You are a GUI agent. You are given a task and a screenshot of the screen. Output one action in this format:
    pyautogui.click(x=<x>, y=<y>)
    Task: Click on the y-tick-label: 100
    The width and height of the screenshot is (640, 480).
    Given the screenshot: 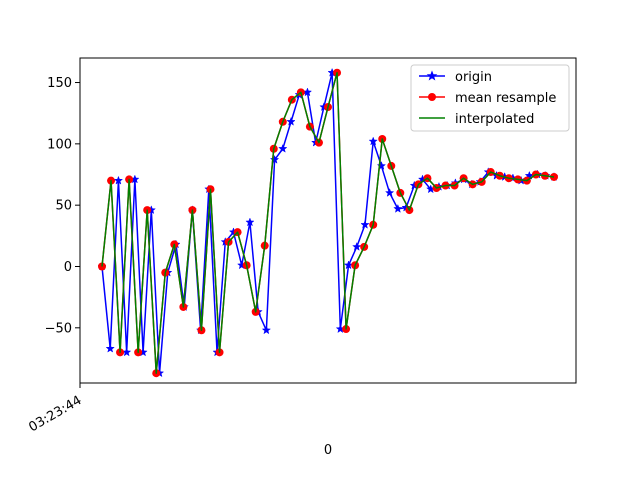 What is the action you would take?
    pyautogui.click(x=59, y=144)
    